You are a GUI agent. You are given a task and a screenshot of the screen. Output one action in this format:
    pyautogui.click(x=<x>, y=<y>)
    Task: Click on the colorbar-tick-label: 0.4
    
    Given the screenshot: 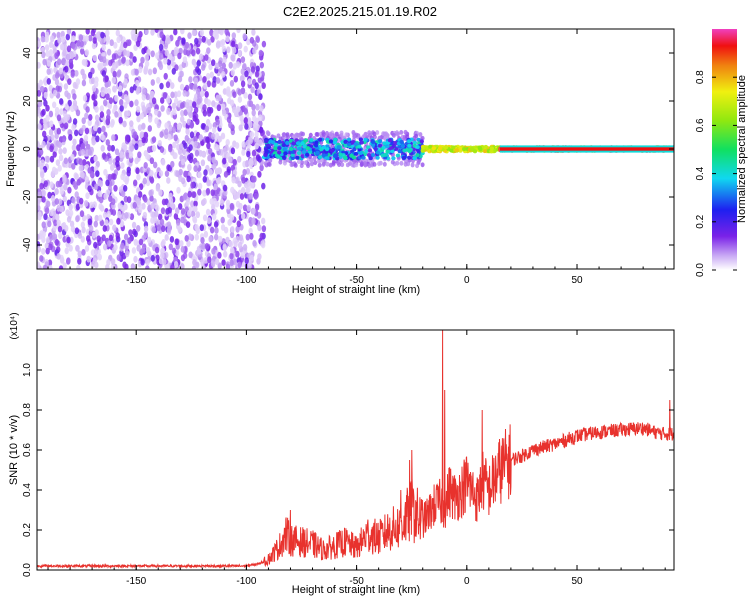 What is the action you would take?
    pyautogui.click(x=700, y=173)
    